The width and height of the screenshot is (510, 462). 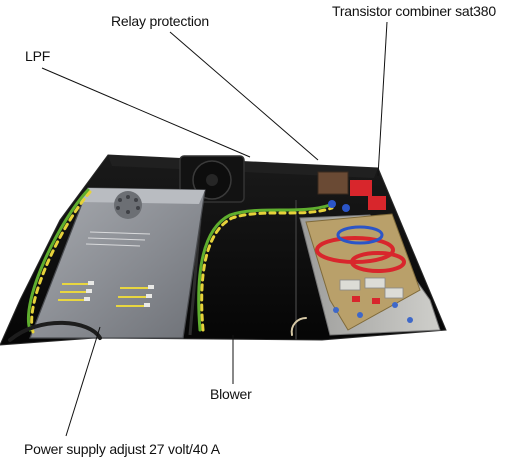 What do you see at coordinates (363, 251) in the screenshot?
I see `combiner-board` at bounding box center [363, 251].